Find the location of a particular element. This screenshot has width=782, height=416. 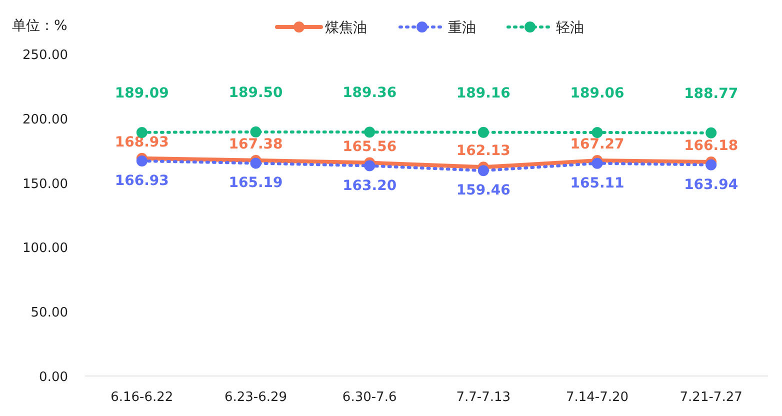

data-label: 168.93 is located at coordinates (141, 142).